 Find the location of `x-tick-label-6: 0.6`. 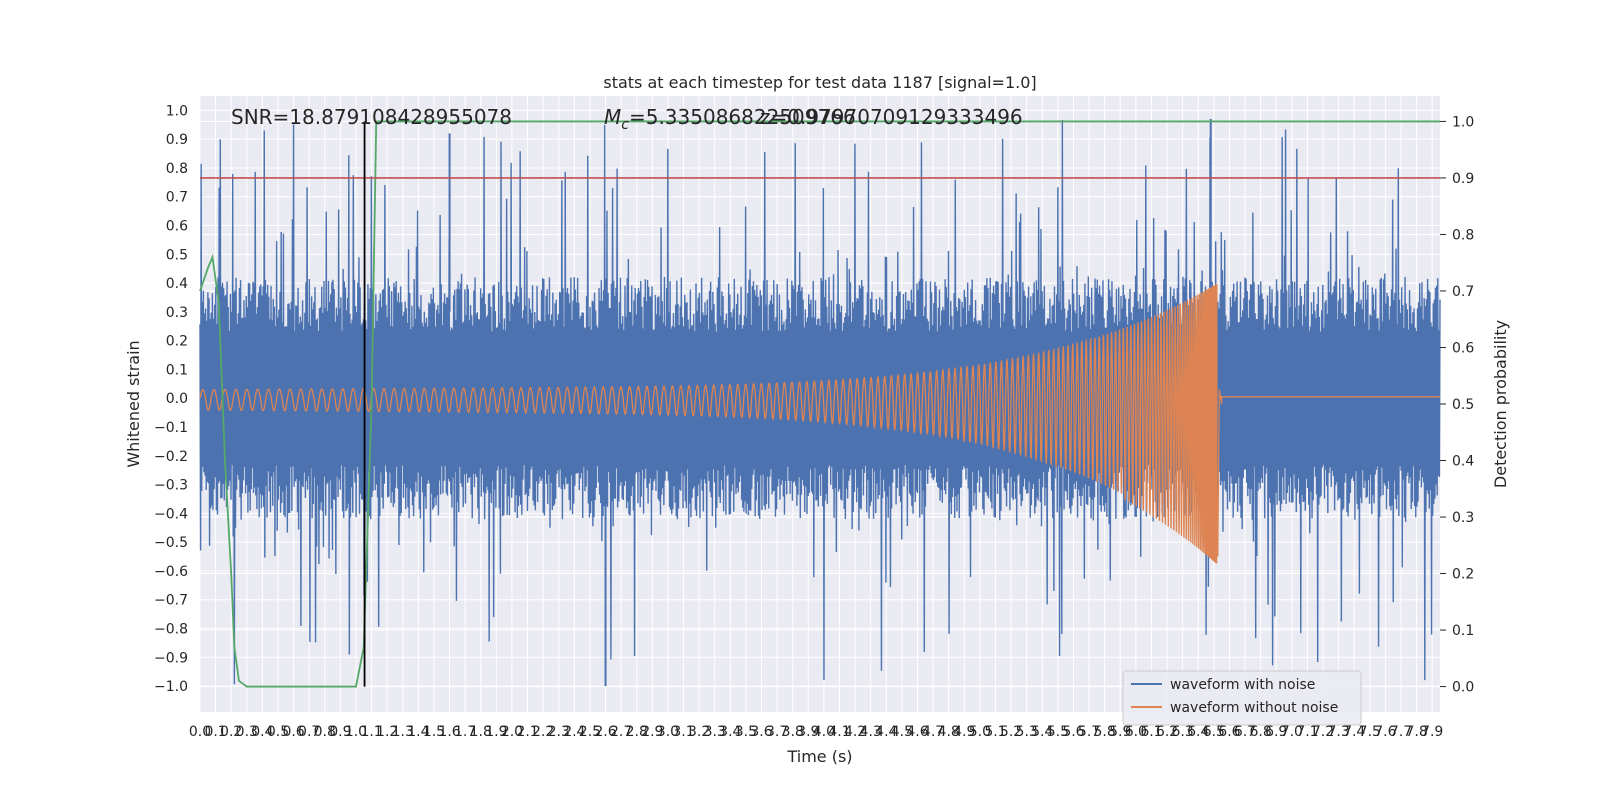

x-tick-label-6: 0.6 is located at coordinates (293, 732).